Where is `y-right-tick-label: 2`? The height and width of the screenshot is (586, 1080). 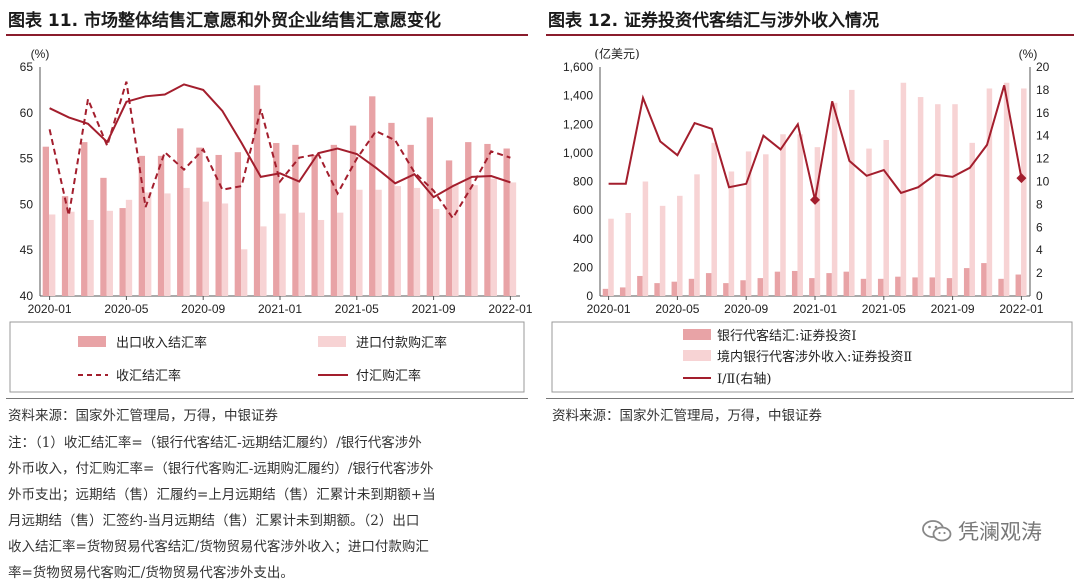
y-right-tick-label: 2 is located at coordinates (1039, 273).